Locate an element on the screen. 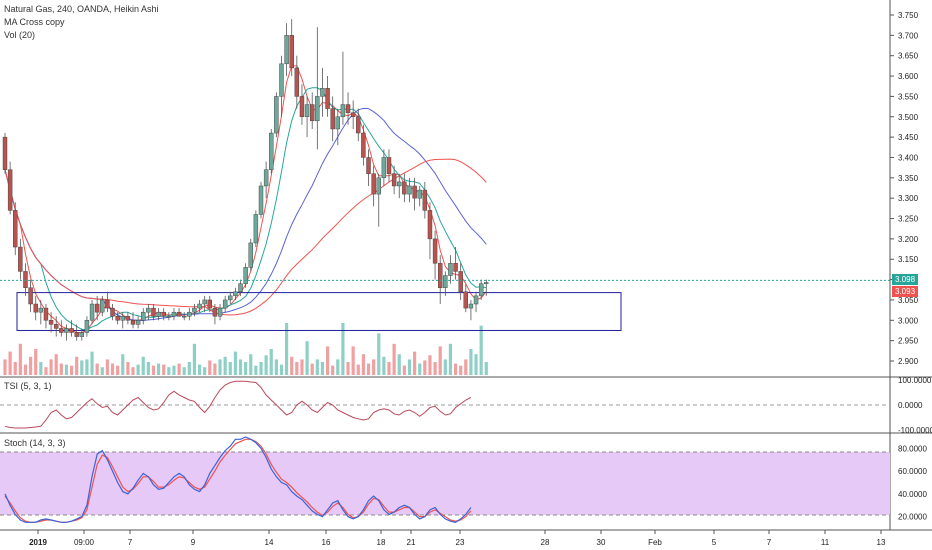 The height and width of the screenshot is (550, 932). ma-indicator-label: MA Cross copy is located at coordinates (34, 22).